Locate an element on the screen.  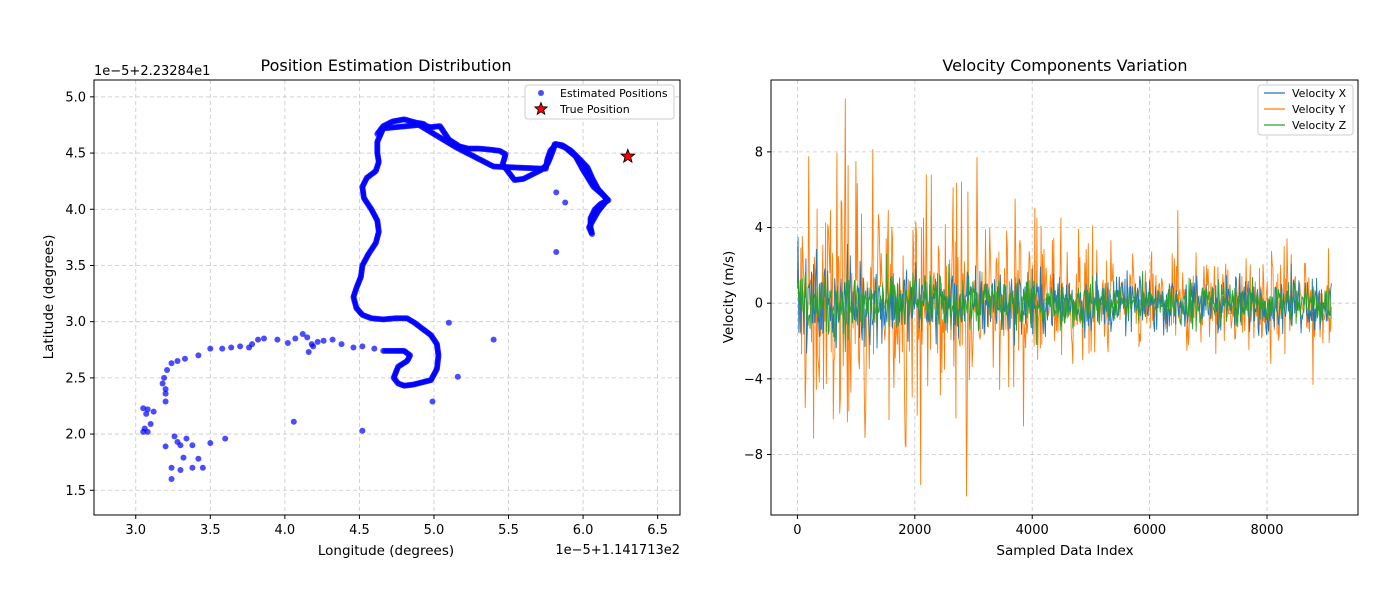
left-x-tick-label: 5.5 is located at coordinates (508, 530).